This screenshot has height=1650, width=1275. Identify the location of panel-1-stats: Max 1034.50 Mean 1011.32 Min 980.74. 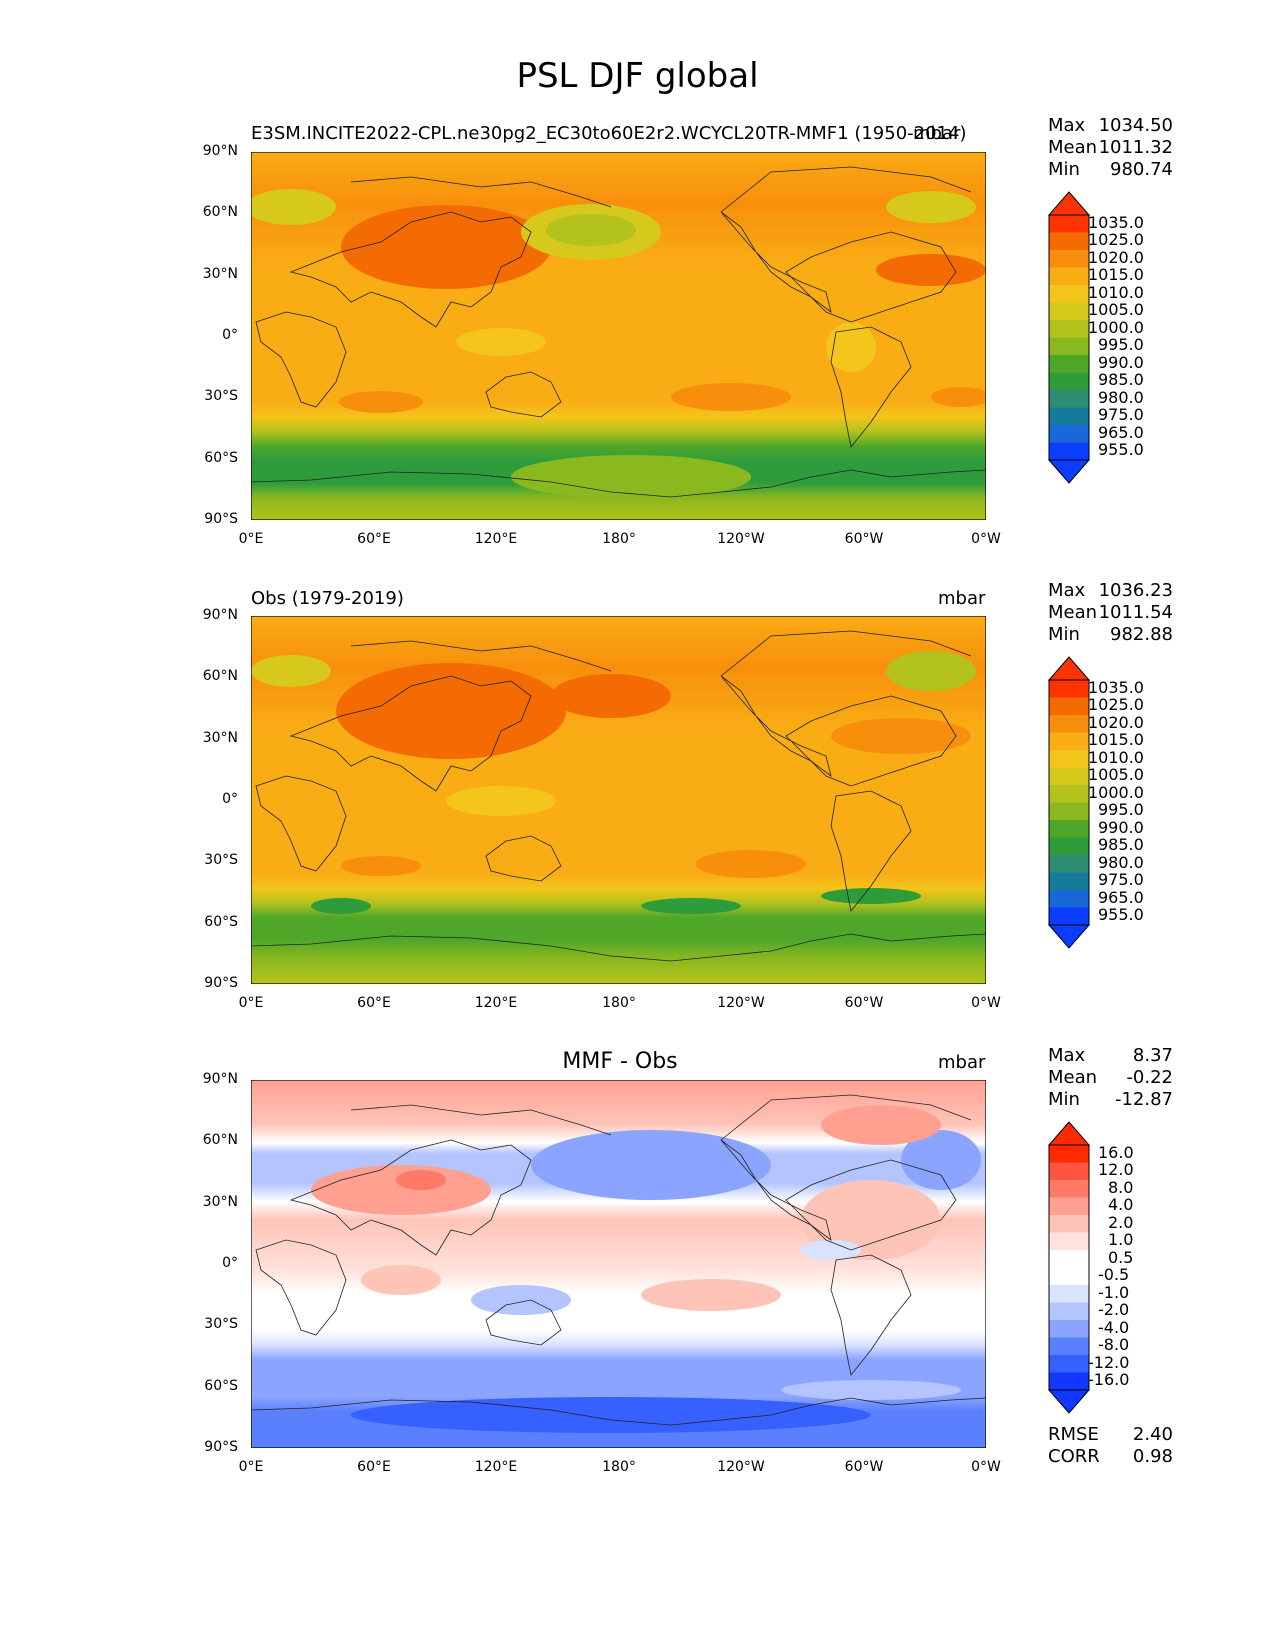
(1110, 148).